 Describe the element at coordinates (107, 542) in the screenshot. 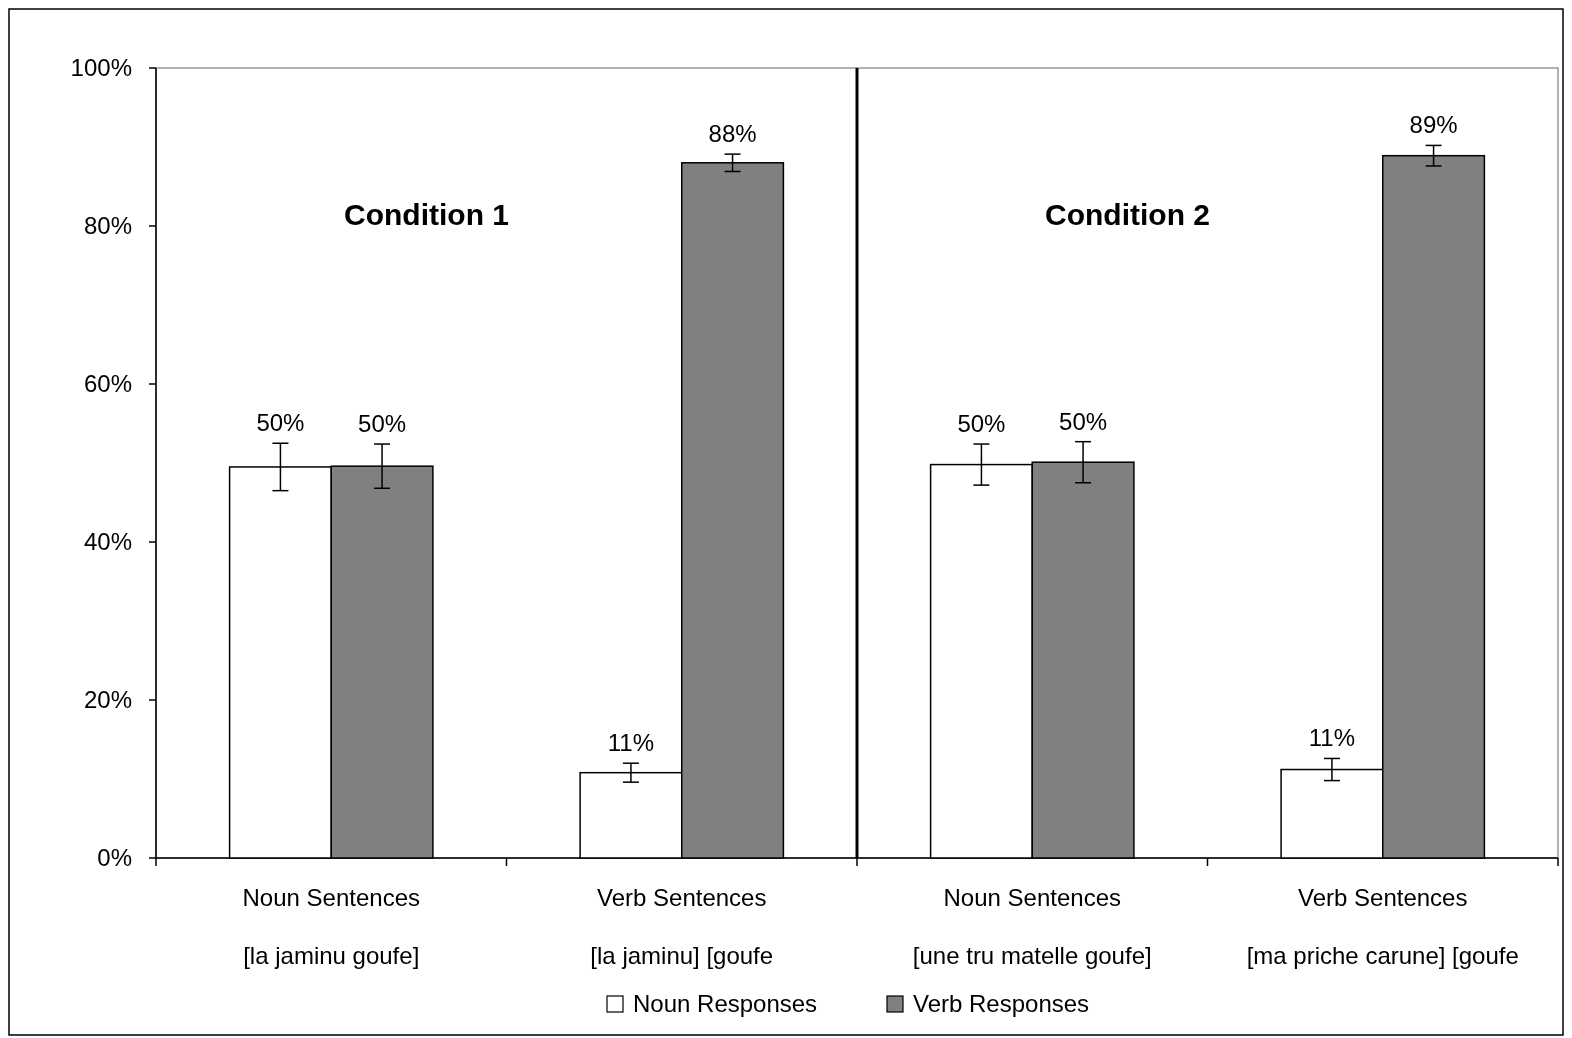

I see `y-tick-label: 40%` at that location.